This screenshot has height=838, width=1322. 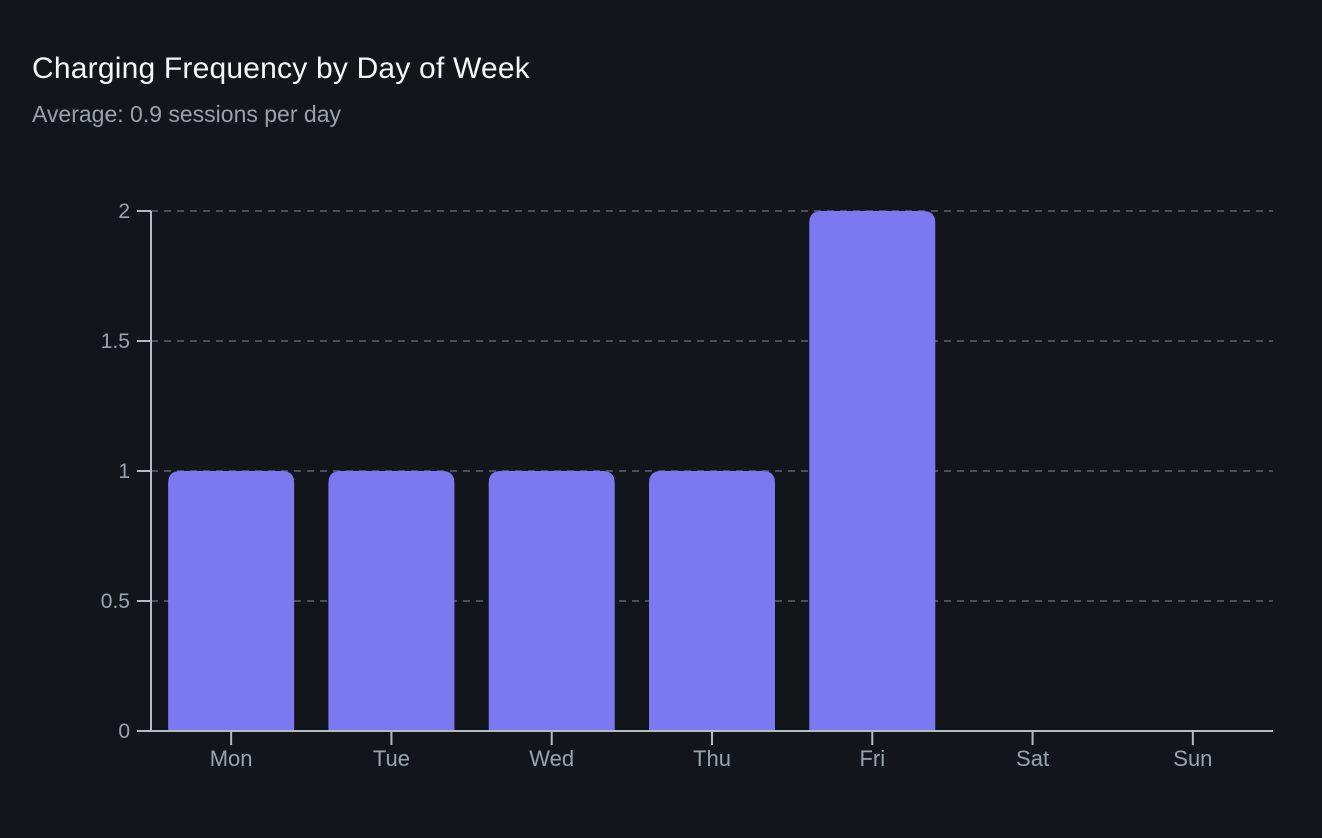 What do you see at coordinates (124, 211) in the screenshot?
I see `y-tick-label: 2` at bounding box center [124, 211].